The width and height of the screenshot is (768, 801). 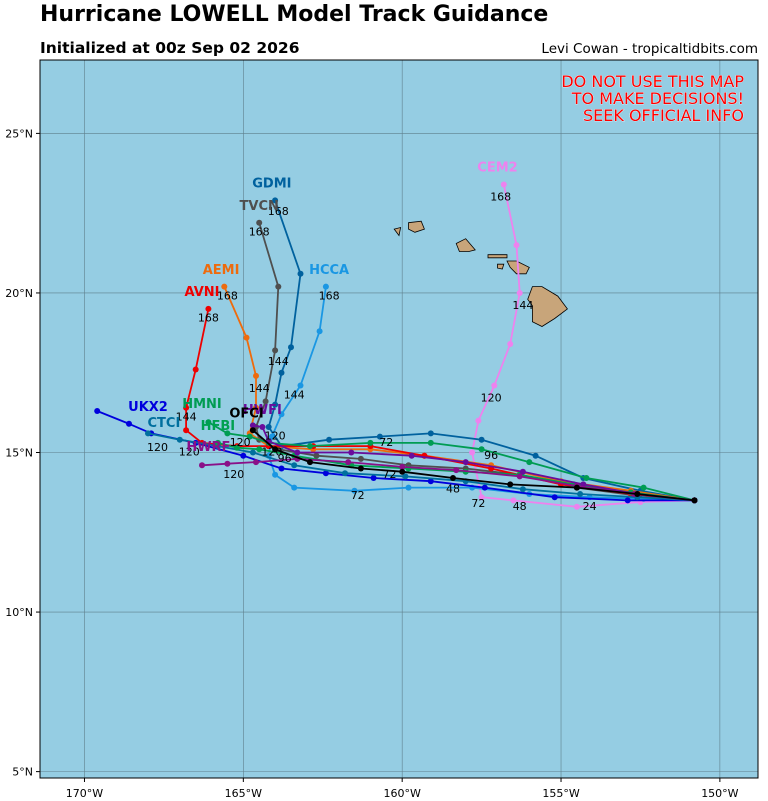 I want to click on forecast-hour-label: 24, so click(x=590, y=506).